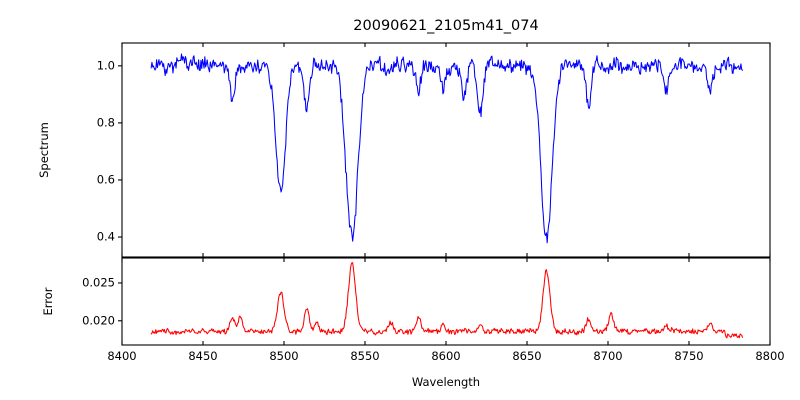 Image resolution: width=800 pixels, height=400 pixels. What do you see at coordinates (526, 356) in the screenshot?
I see `x-tick-label: 8650` at bounding box center [526, 356].